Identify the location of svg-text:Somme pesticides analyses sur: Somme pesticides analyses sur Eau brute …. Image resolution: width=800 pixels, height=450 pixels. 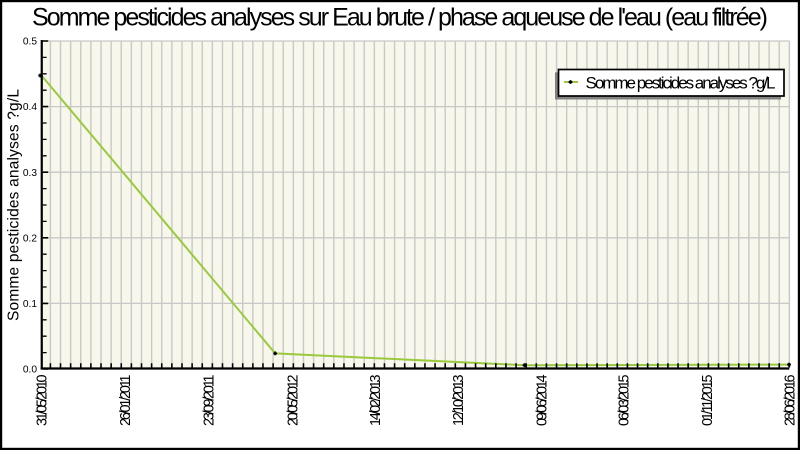
(400, 18).